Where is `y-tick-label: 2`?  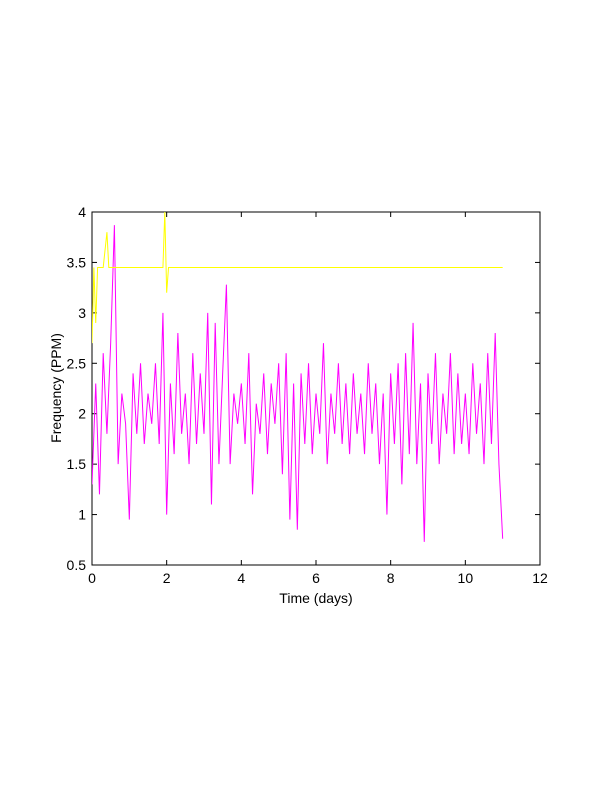 y-tick-label: 2 is located at coordinates (82, 414).